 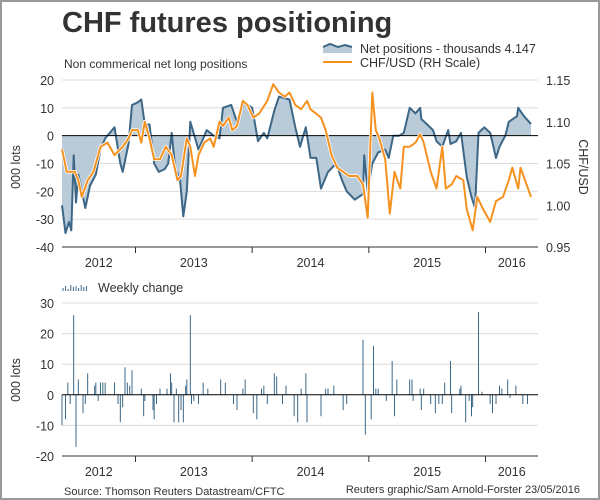 I want to click on legend-area-icon, so click(x=337, y=48).